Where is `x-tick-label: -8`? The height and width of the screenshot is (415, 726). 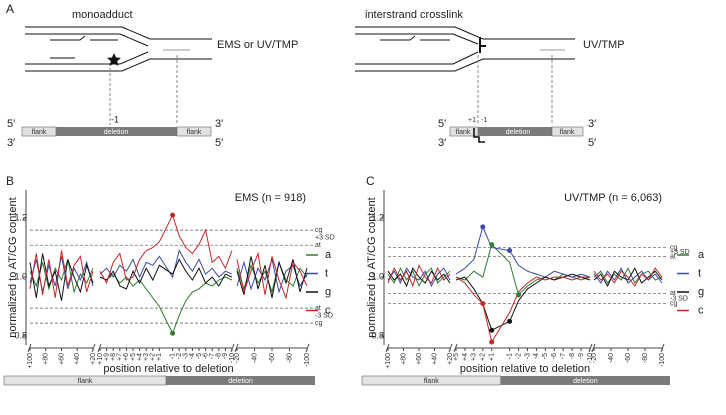
x-tick-label: -8 is located at coordinates (219, 356).